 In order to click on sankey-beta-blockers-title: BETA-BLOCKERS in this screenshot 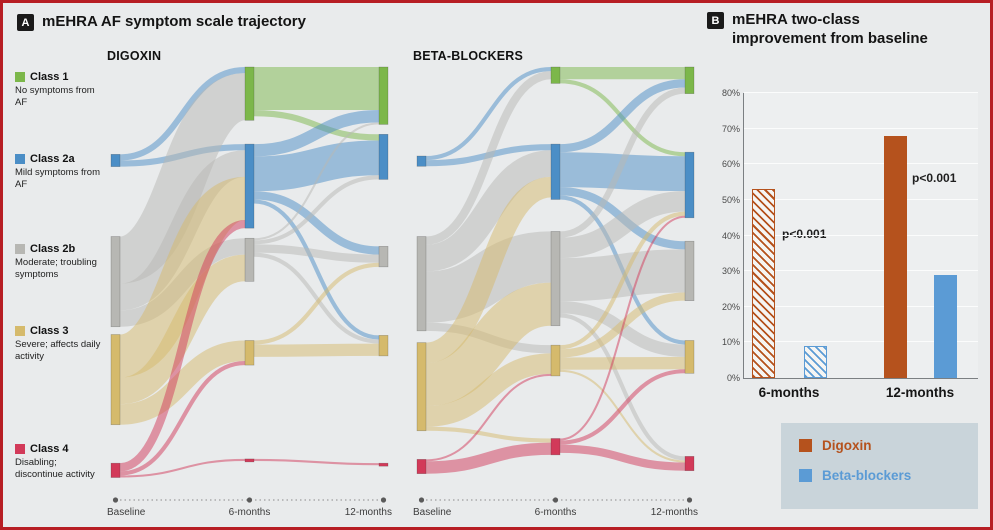, I will do `click(468, 56)`.